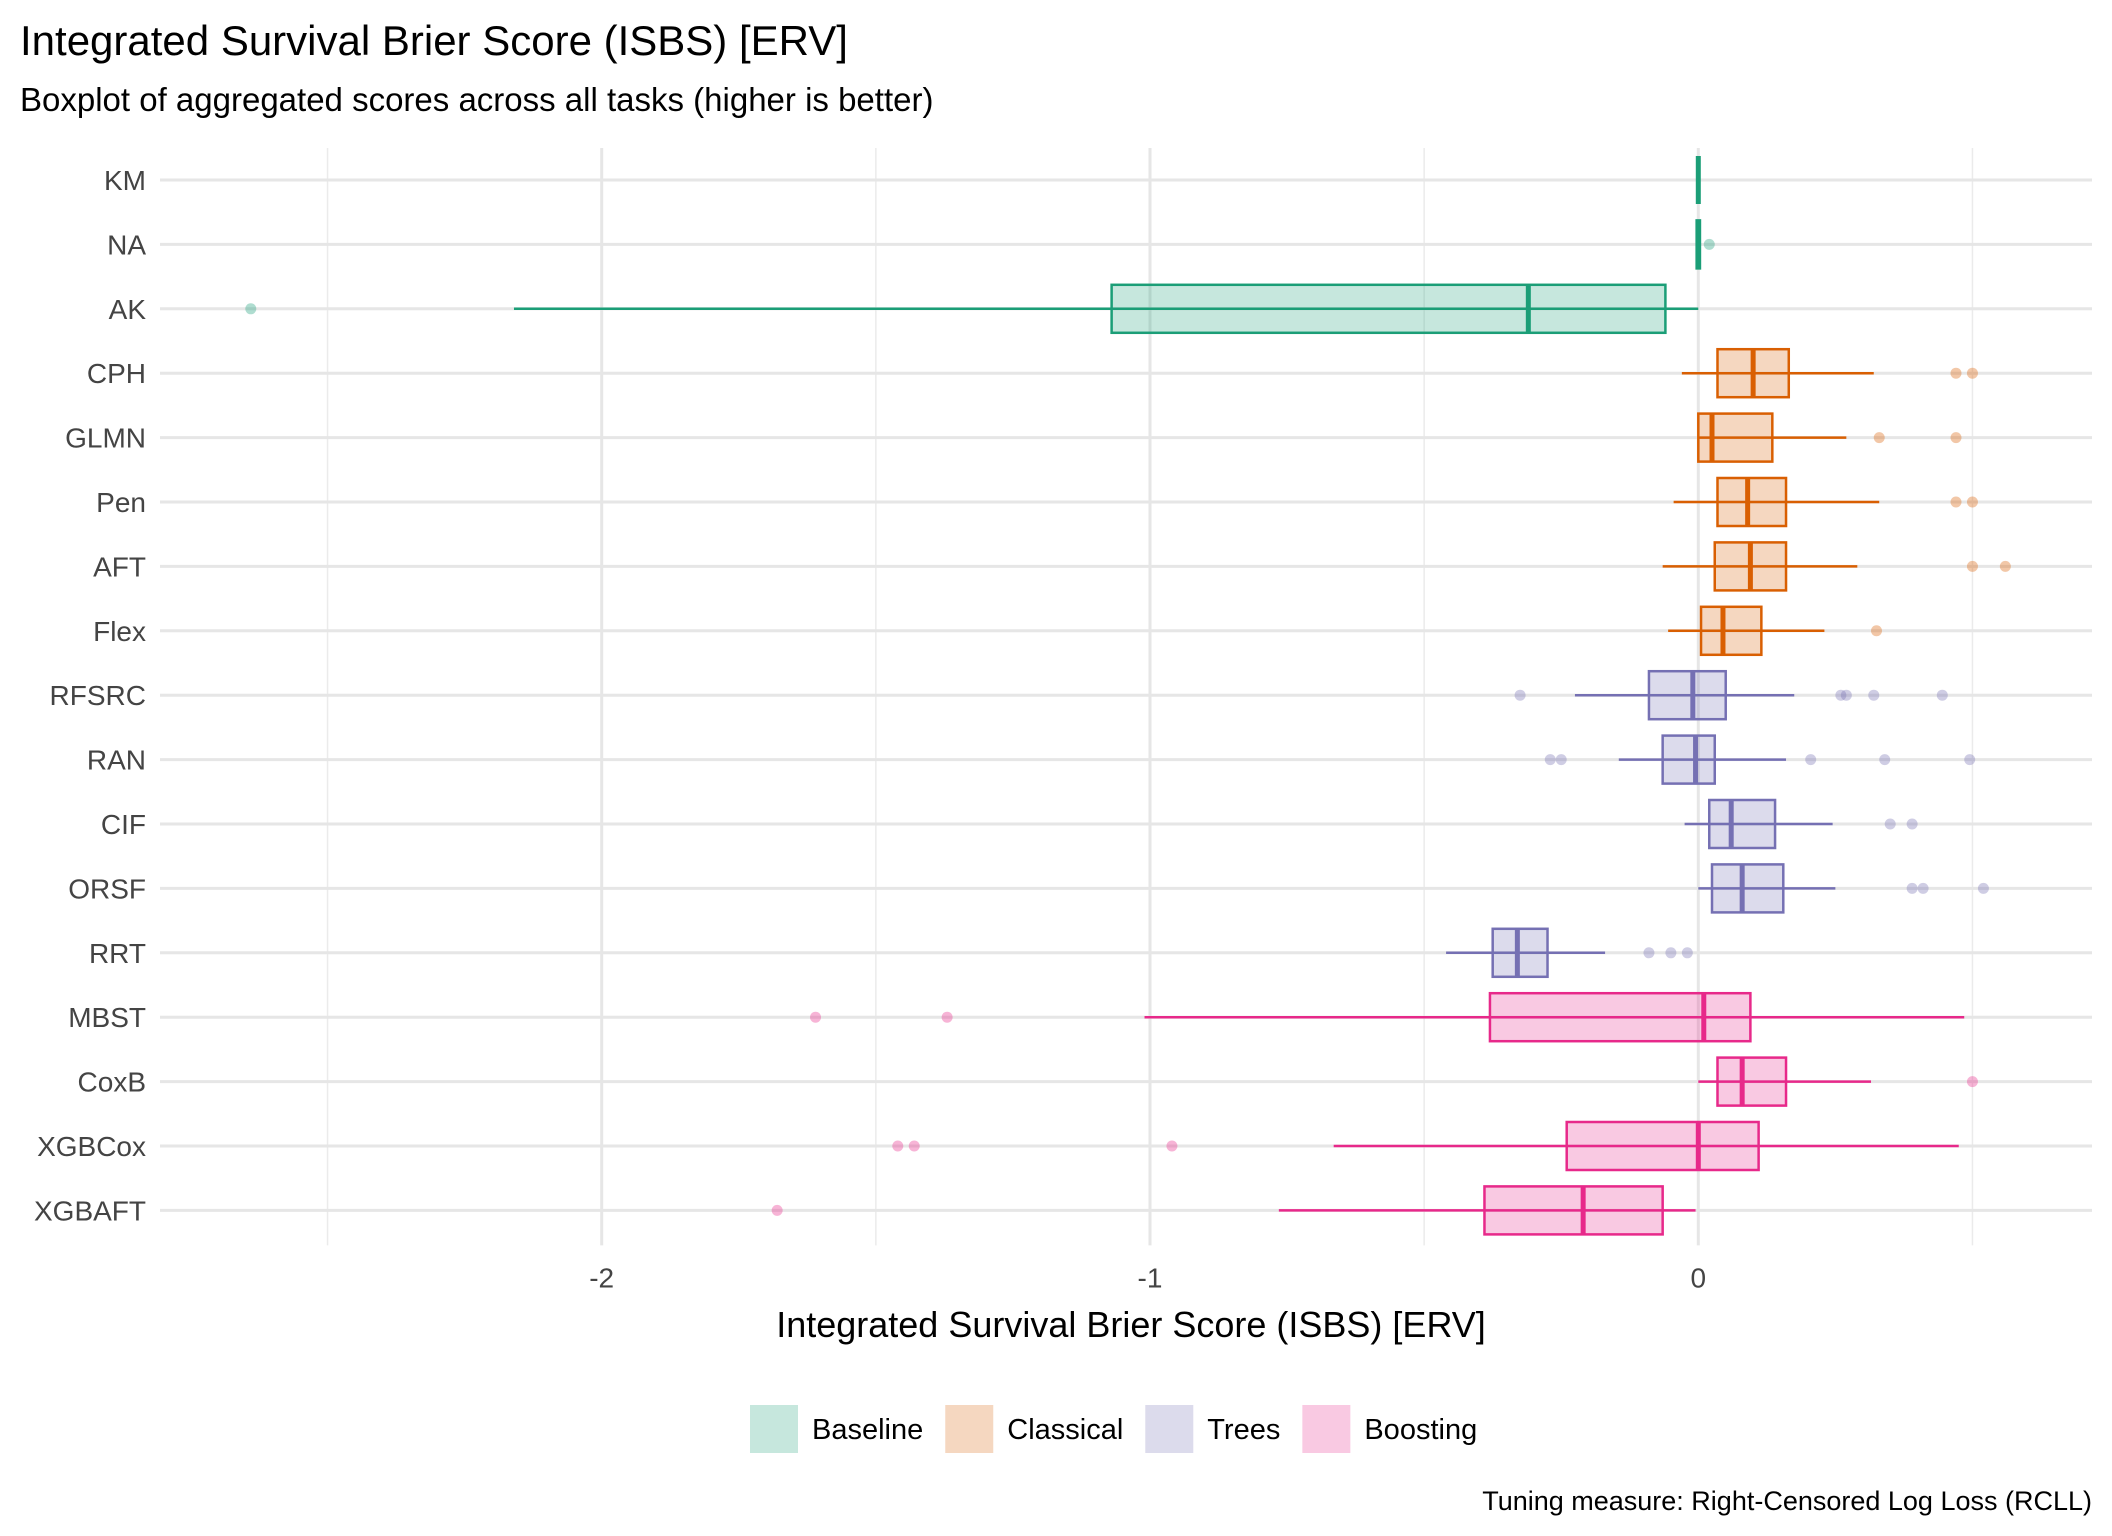 This screenshot has height=1536, width=2112. I want to click on box-xgbcox, so click(1425, 1146).